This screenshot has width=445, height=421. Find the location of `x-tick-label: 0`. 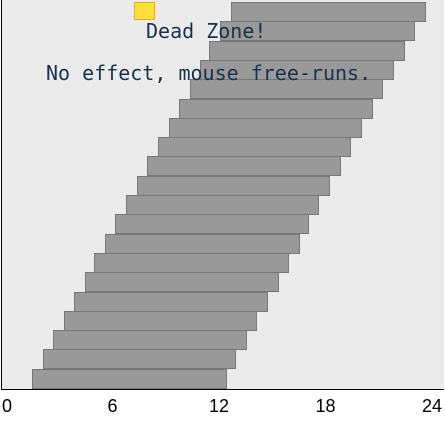

x-tick-label: 0 is located at coordinates (7, 406).